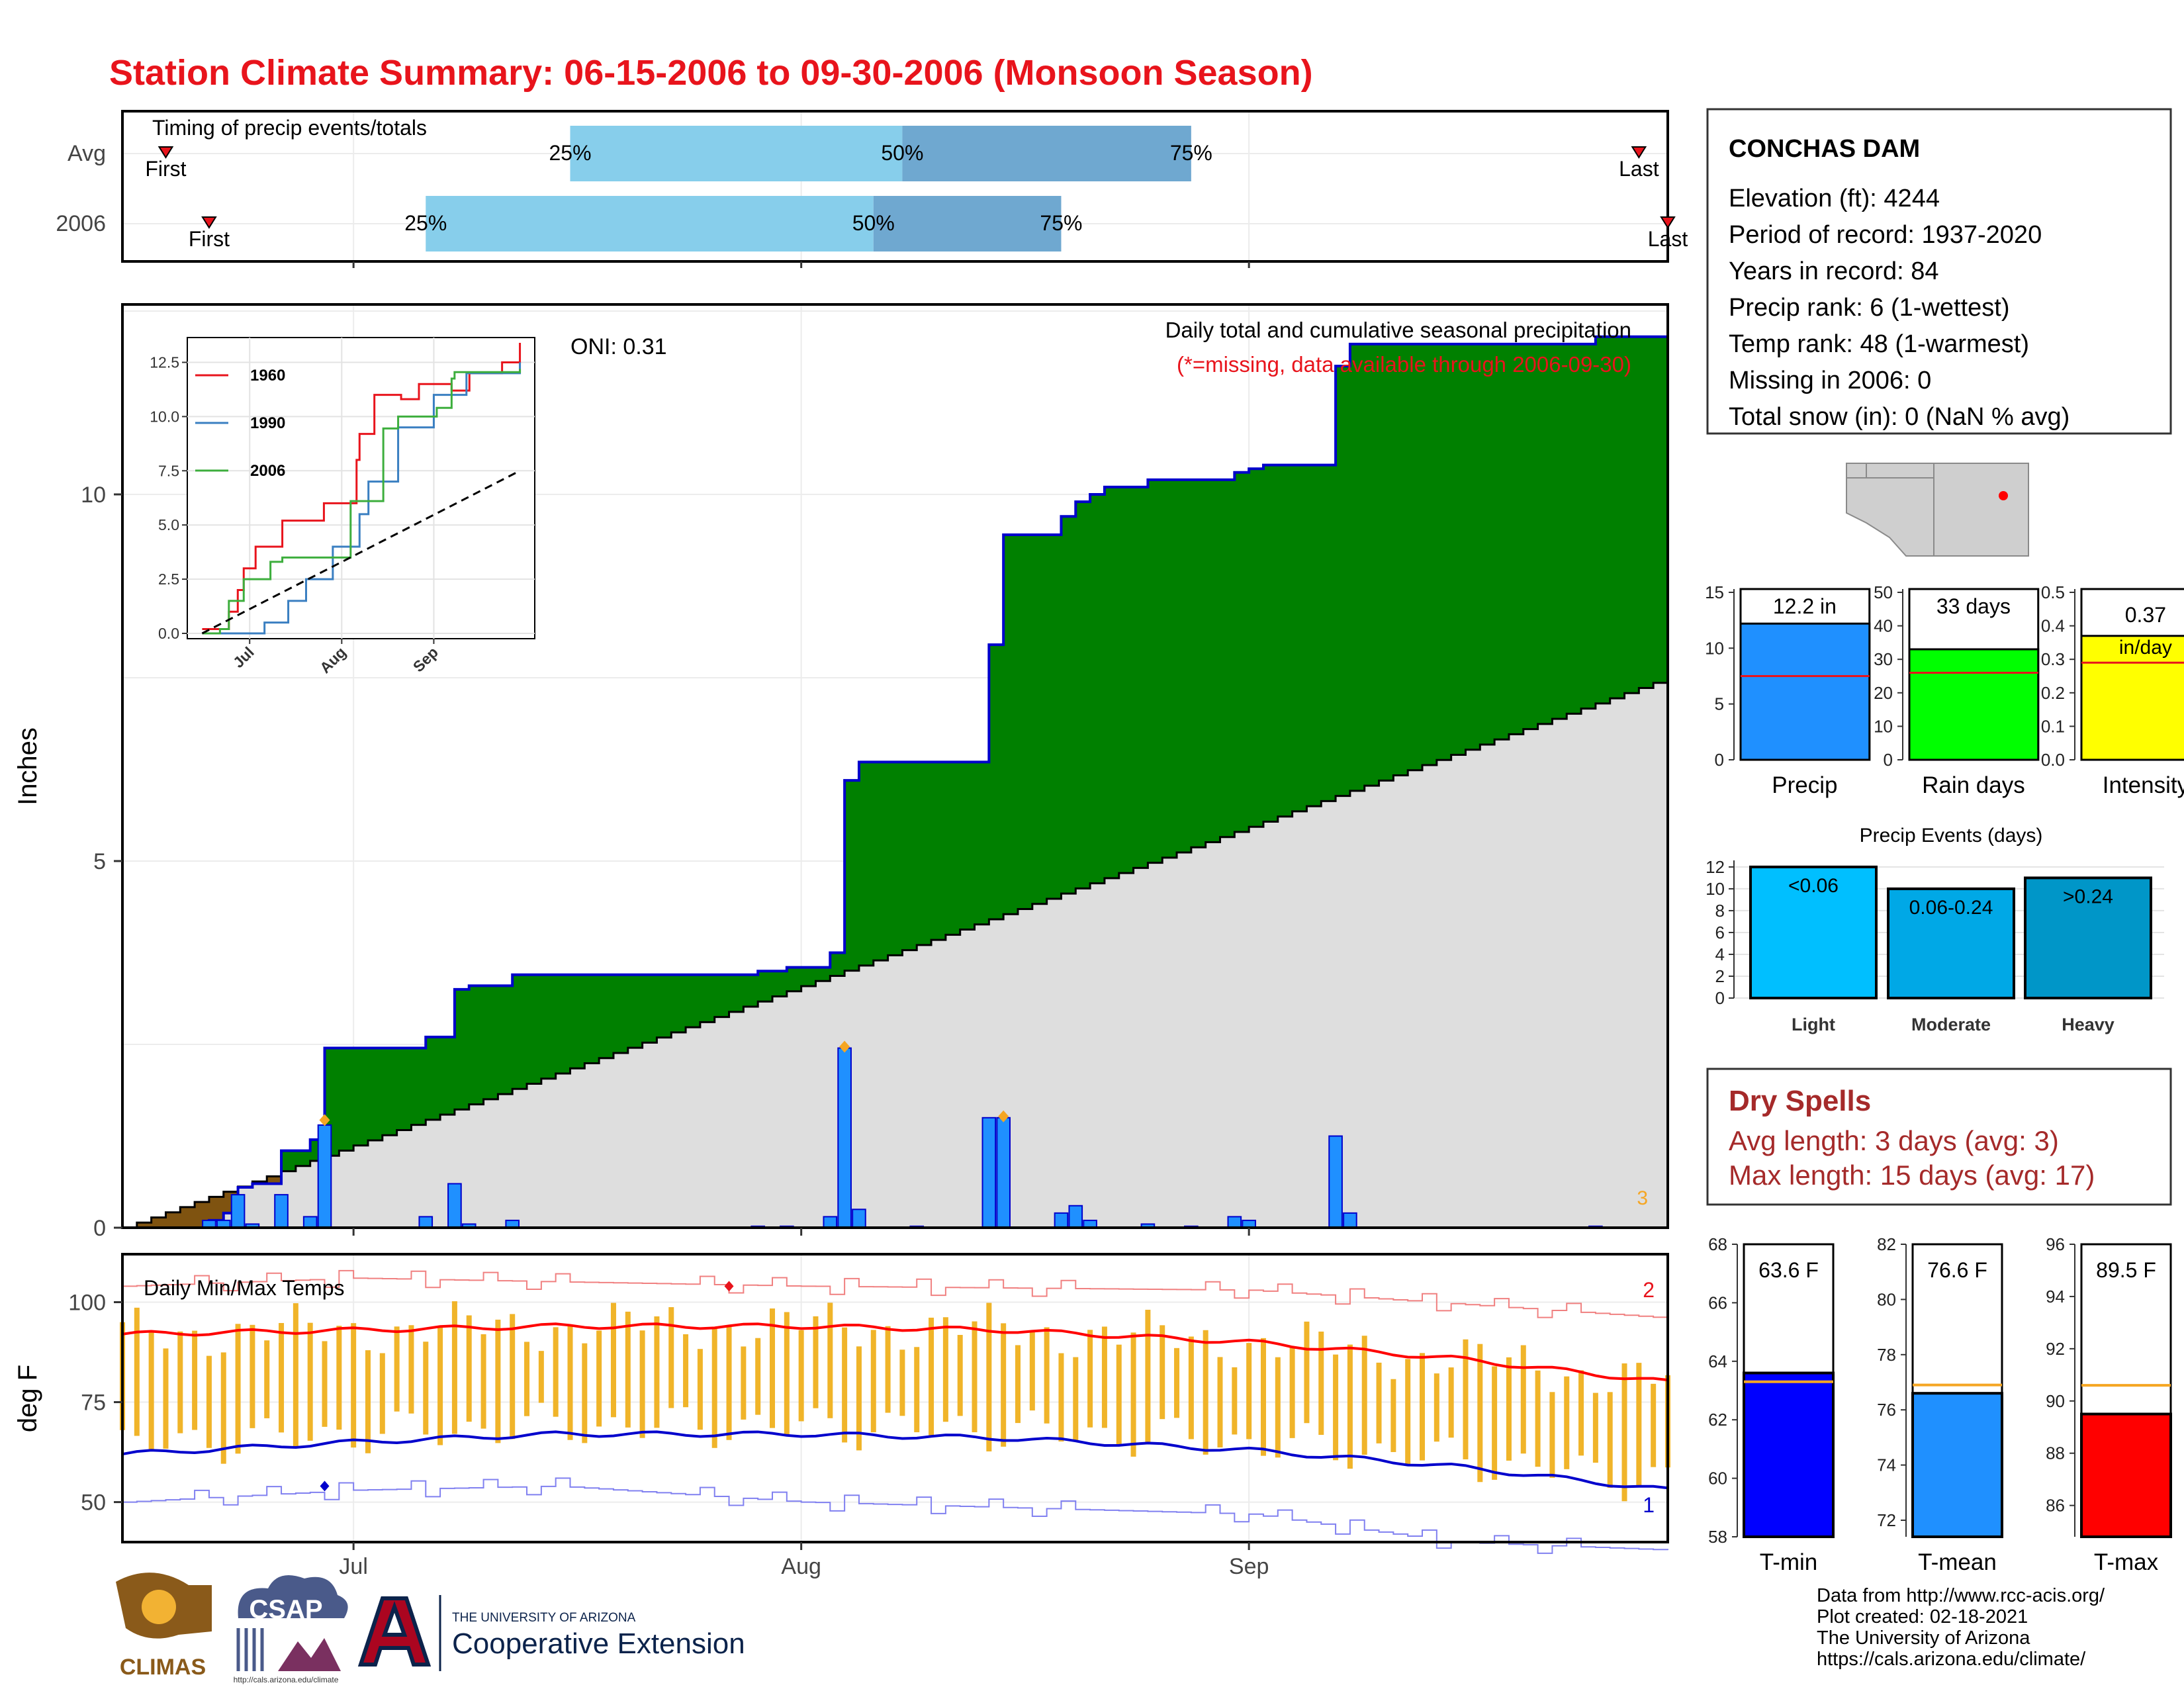 Image resolution: width=2184 pixels, height=1691 pixels. What do you see at coordinates (2145, 615) in the screenshot?
I see `summary-bar-value-label: 0.37` at bounding box center [2145, 615].